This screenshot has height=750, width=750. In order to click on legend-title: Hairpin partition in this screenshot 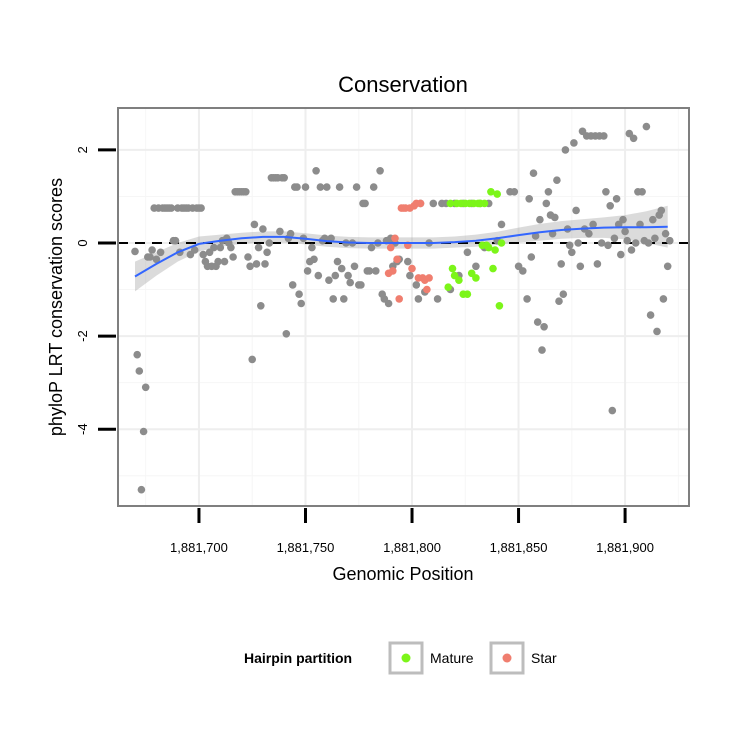, I will do `click(298, 658)`.